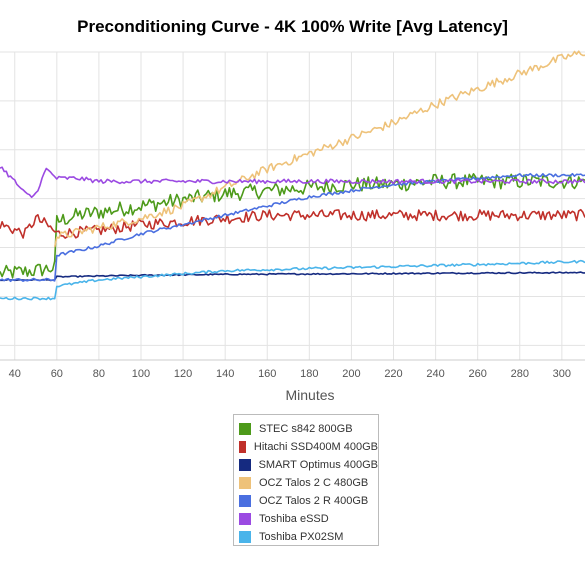 Image resolution: width=585 pixels, height=565 pixels. I want to click on x-tick-label: 120, so click(183, 374).